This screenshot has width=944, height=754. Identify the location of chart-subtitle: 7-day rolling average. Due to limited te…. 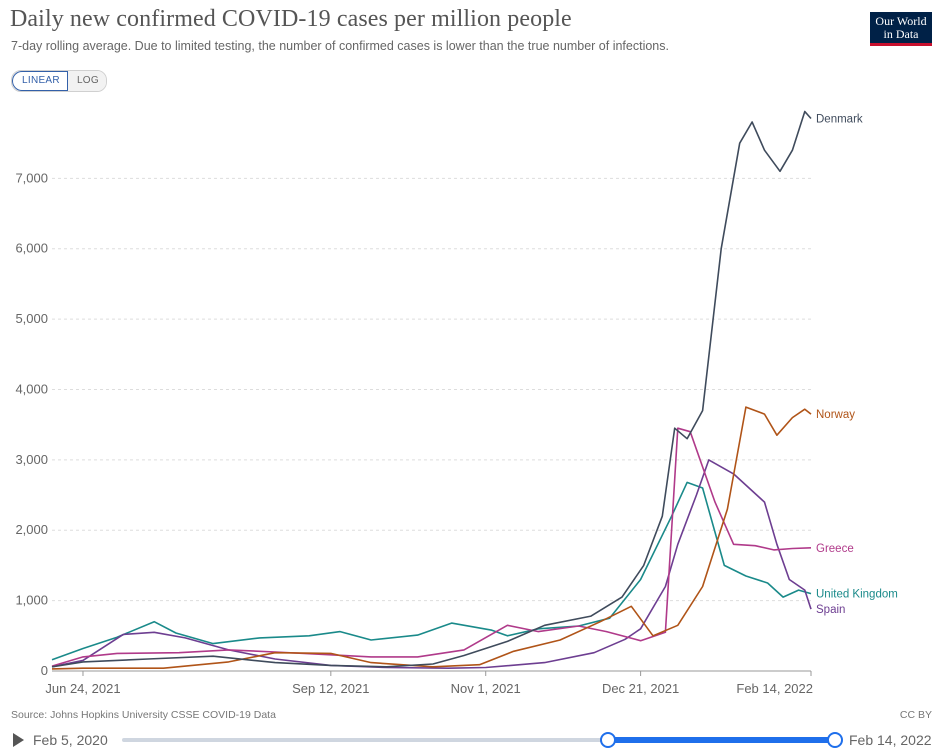
(340, 46).